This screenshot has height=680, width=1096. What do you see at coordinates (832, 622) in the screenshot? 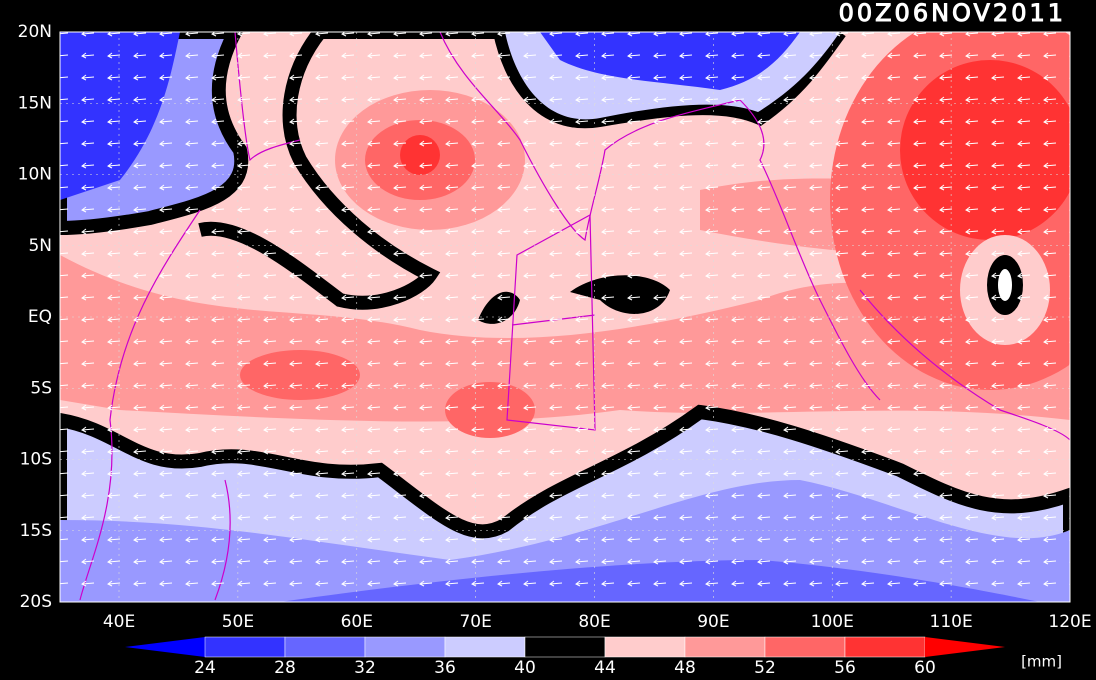
I see `lon-label: 100E` at bounding box center [832, 622].